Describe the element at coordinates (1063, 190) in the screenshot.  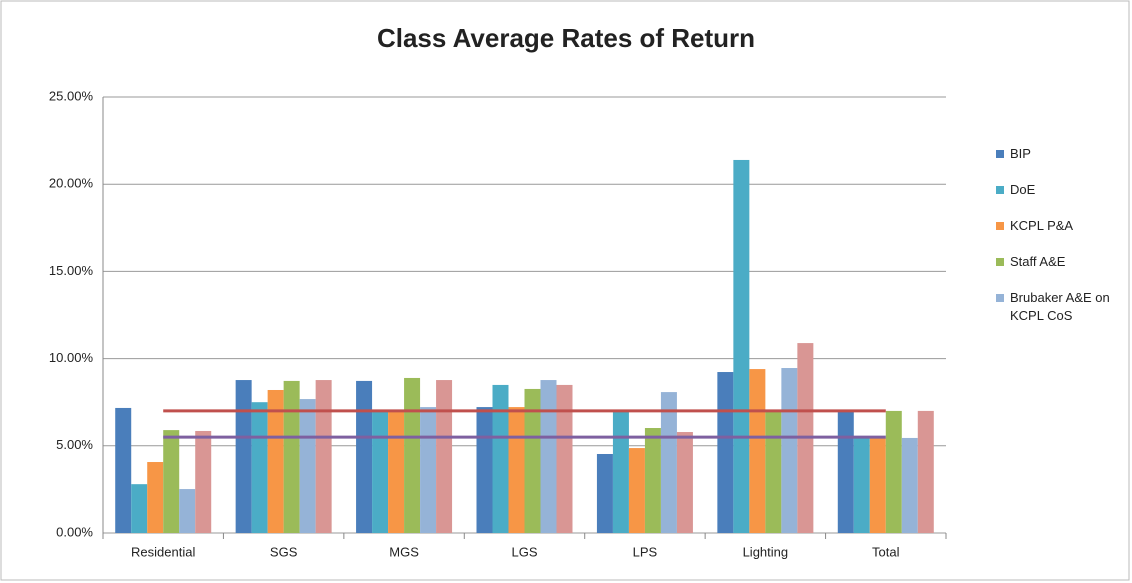
I see `legend-item: DoE` at that location.